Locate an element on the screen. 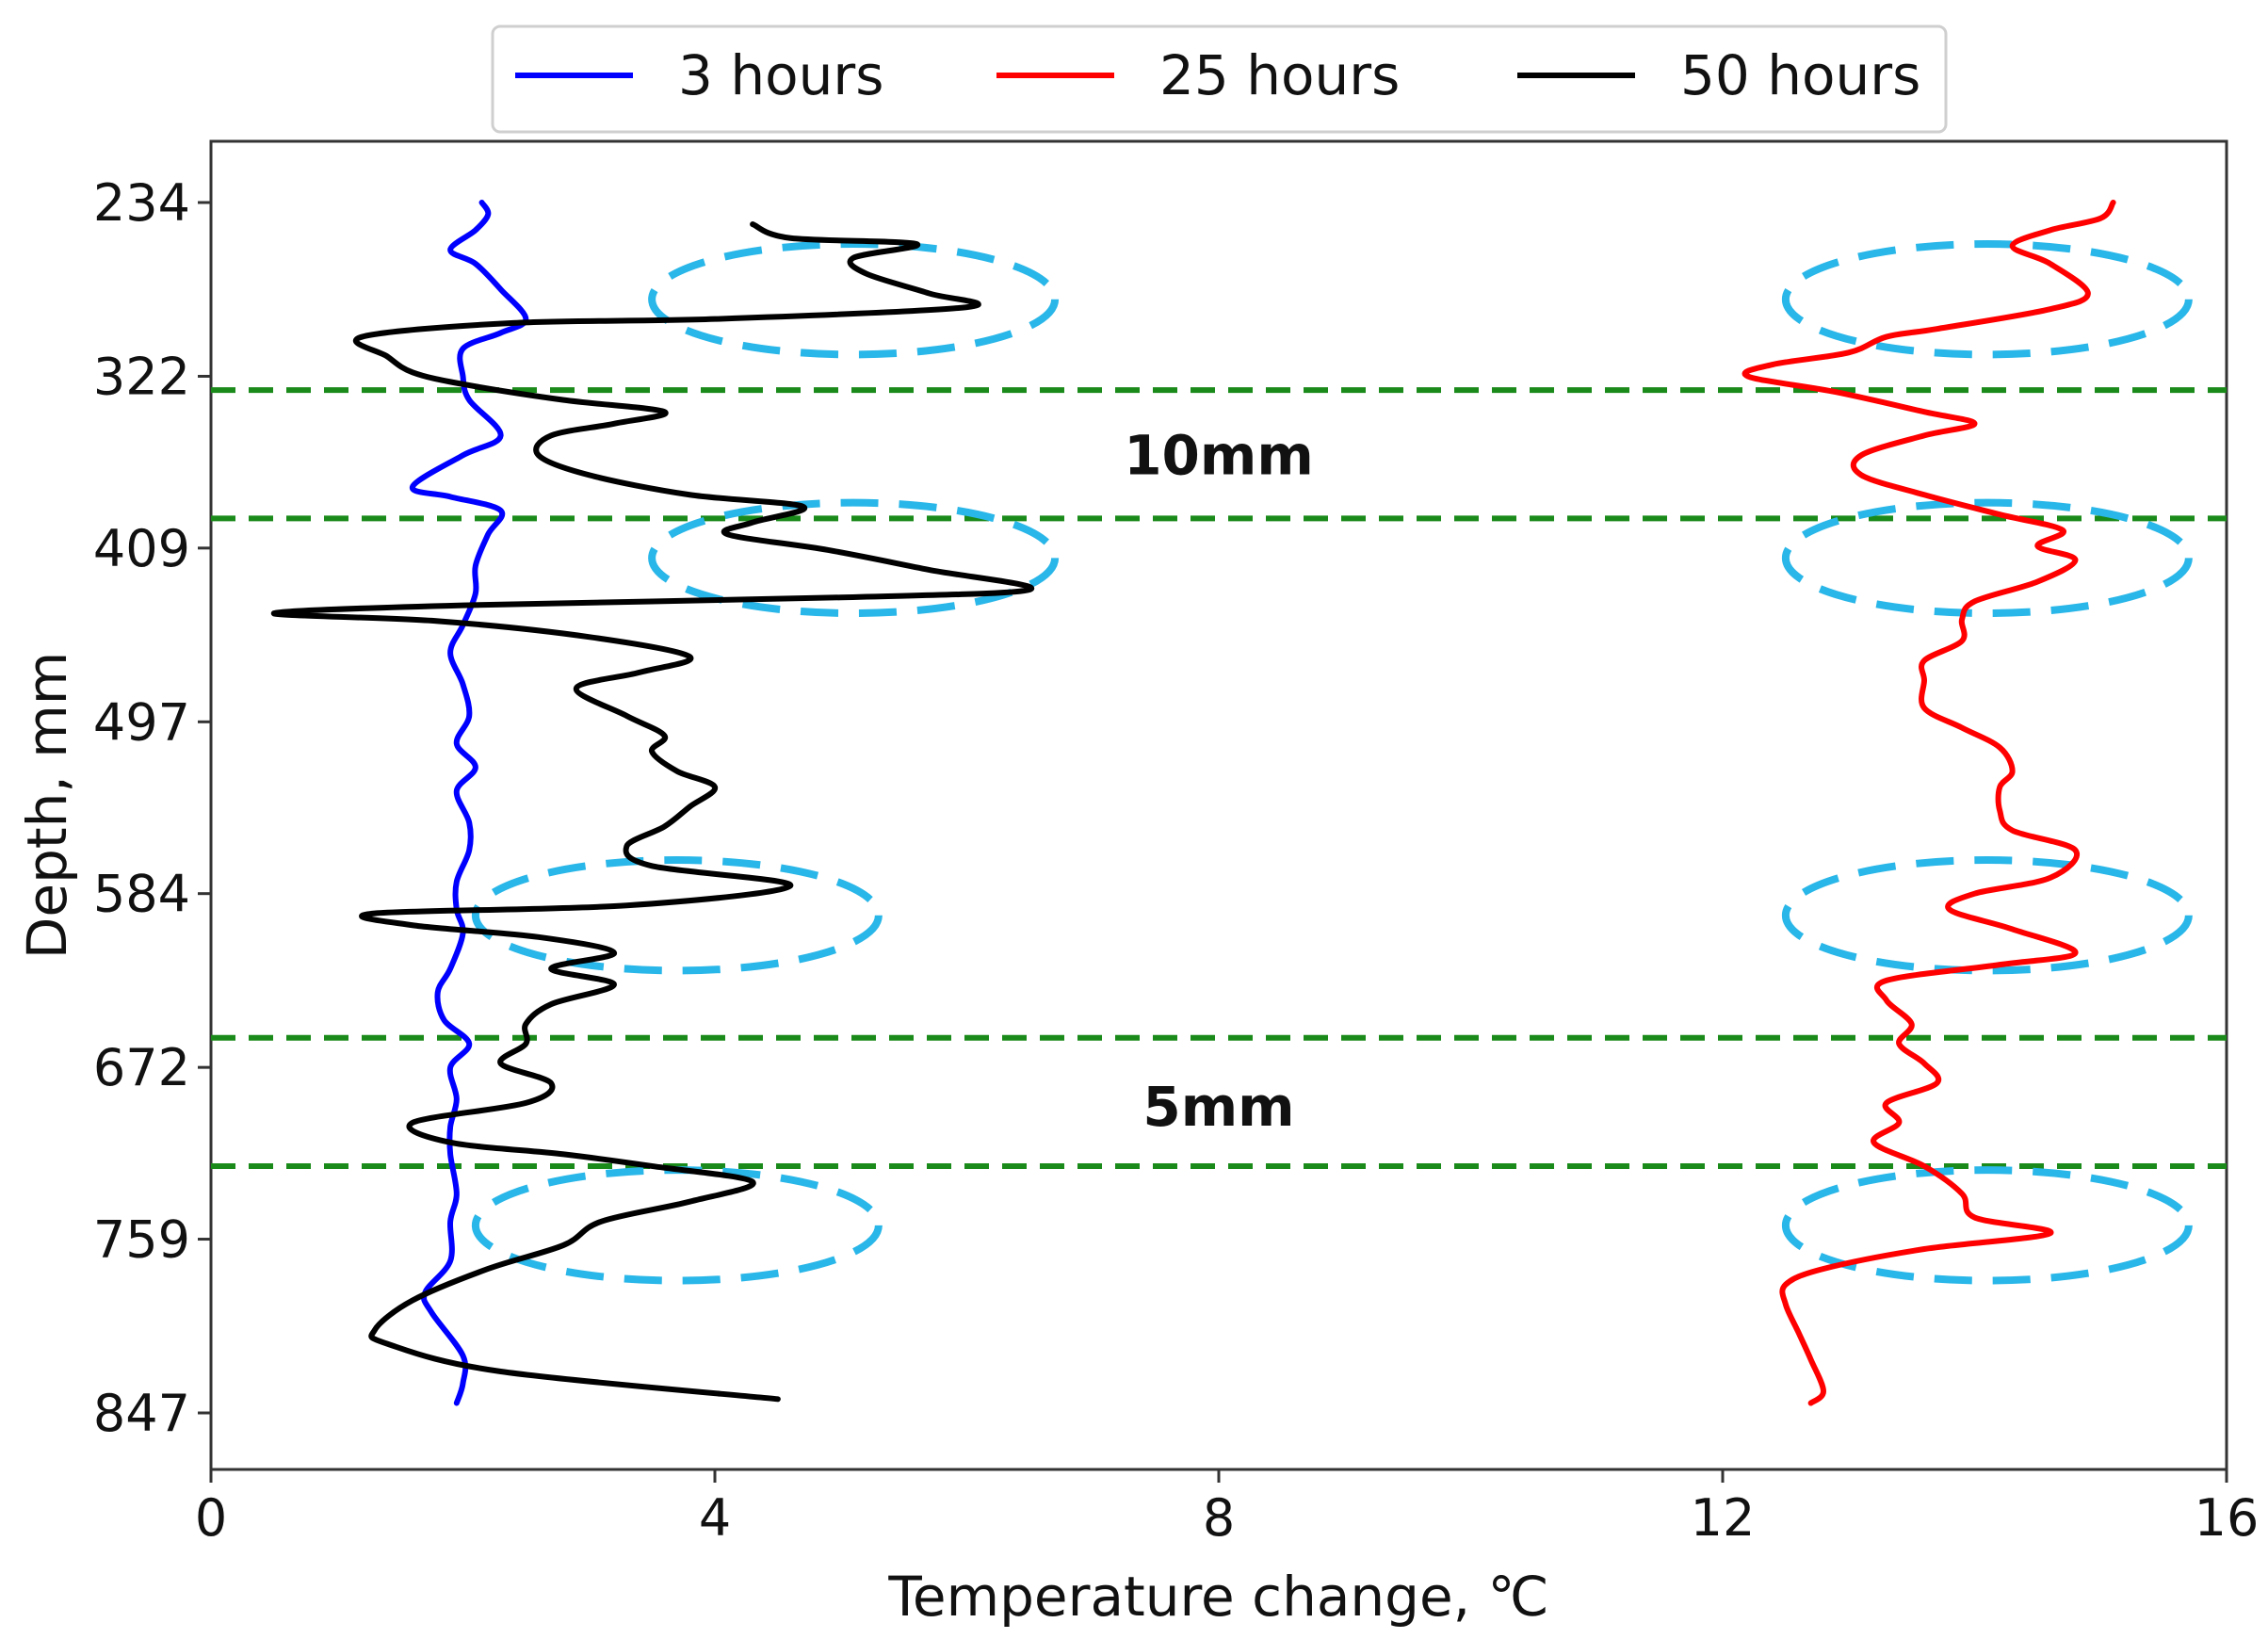 The width and height of the screenshot is (2268, 1639). x-axis-label: Temperature change, ℃ is located at coordinates (1217, 1597).